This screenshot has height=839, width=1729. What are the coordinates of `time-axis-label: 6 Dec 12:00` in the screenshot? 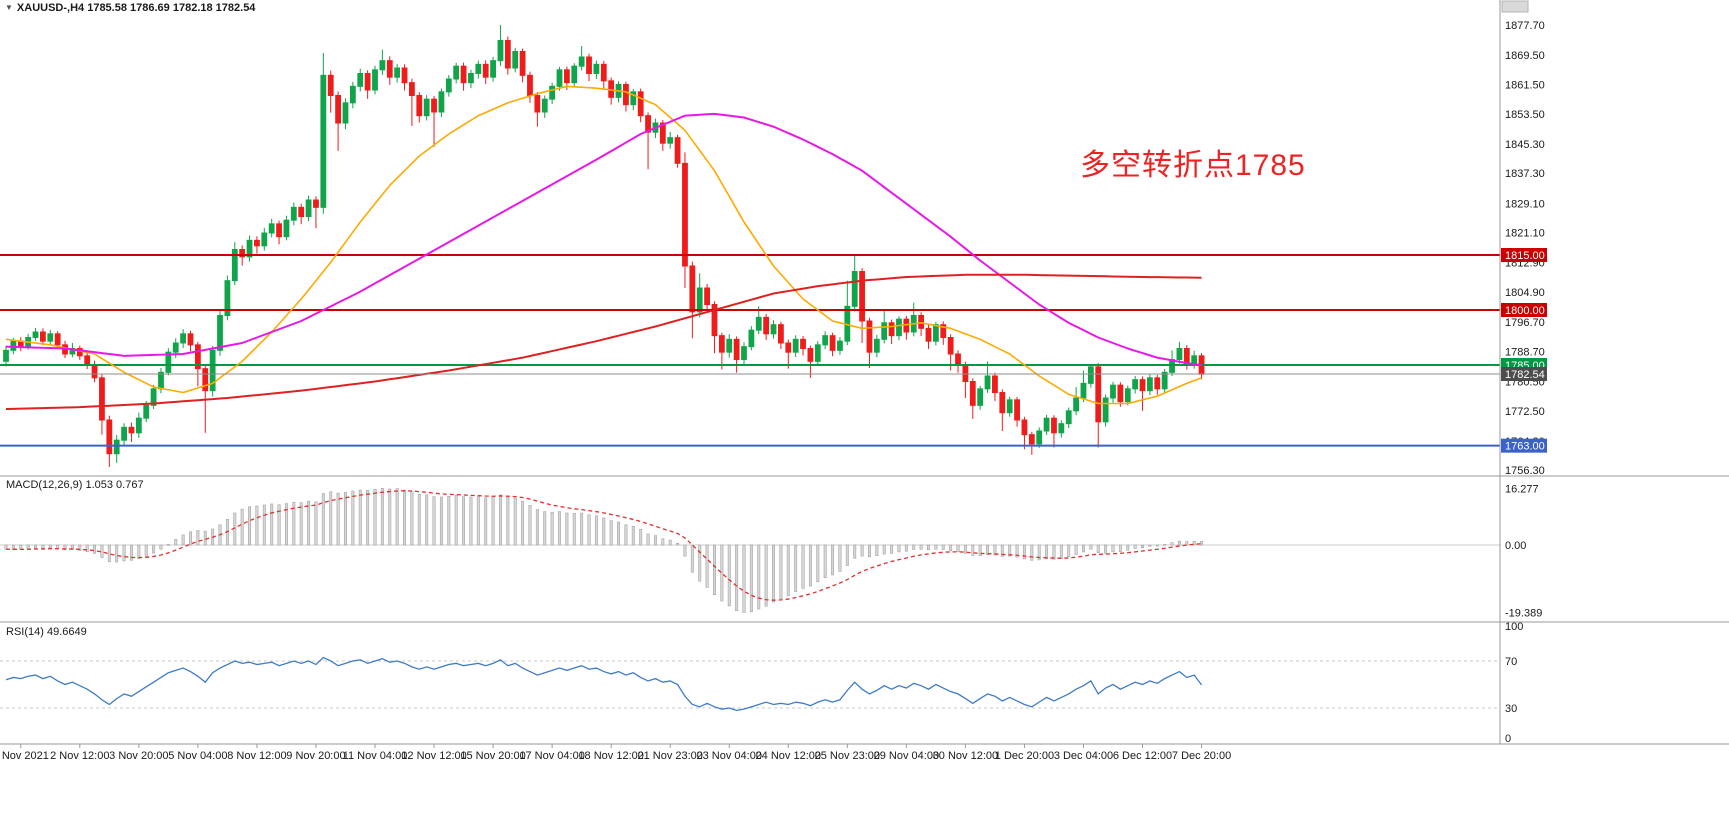 It's located at (1142, 756).